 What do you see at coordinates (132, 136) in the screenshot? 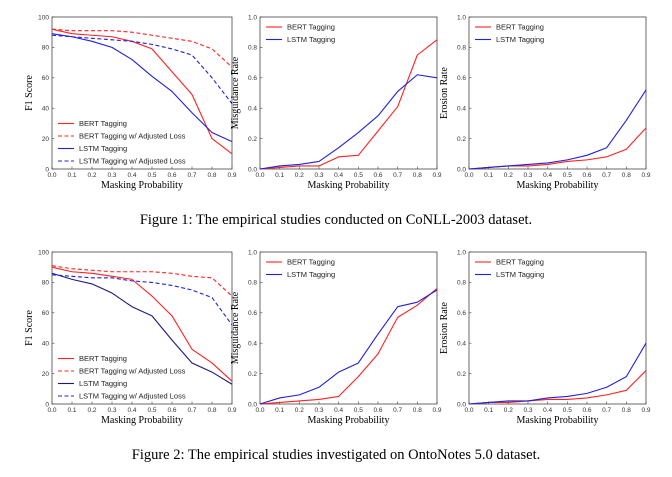
I see `fig1-f1-legend-label: BERT Tagging w/ Adjusted Loss` at bounding box center [132, 136].